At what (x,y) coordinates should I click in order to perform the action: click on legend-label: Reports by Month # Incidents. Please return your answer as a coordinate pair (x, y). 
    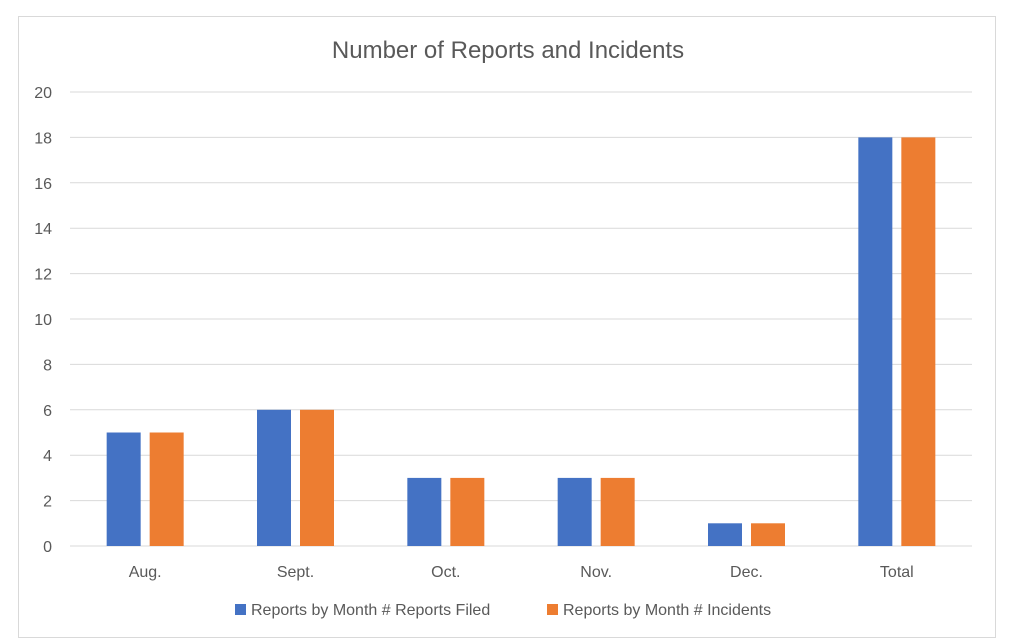
    Looking at the image, I should click on (667, 610).